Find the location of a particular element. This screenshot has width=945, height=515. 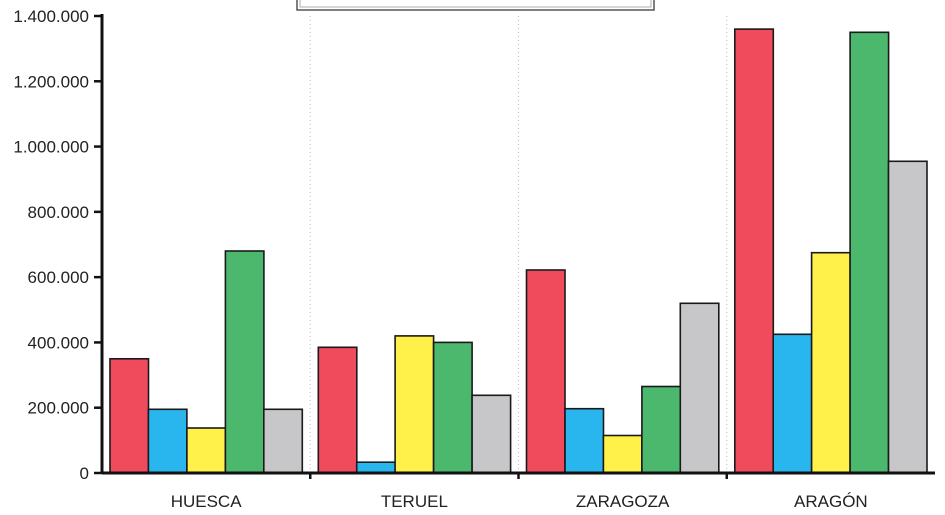

y-tick-label: 0 is located at coordinates (84, 473).